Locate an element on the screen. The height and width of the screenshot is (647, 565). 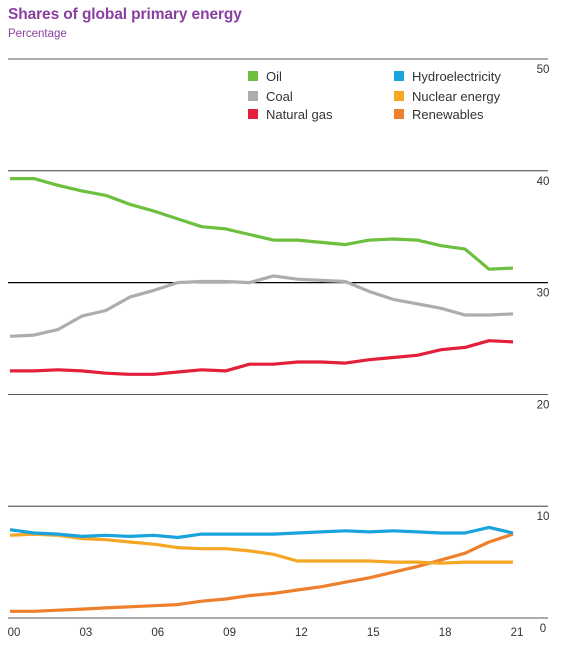
x-tick-label-18: 18 is located at coordinates (445, 633).